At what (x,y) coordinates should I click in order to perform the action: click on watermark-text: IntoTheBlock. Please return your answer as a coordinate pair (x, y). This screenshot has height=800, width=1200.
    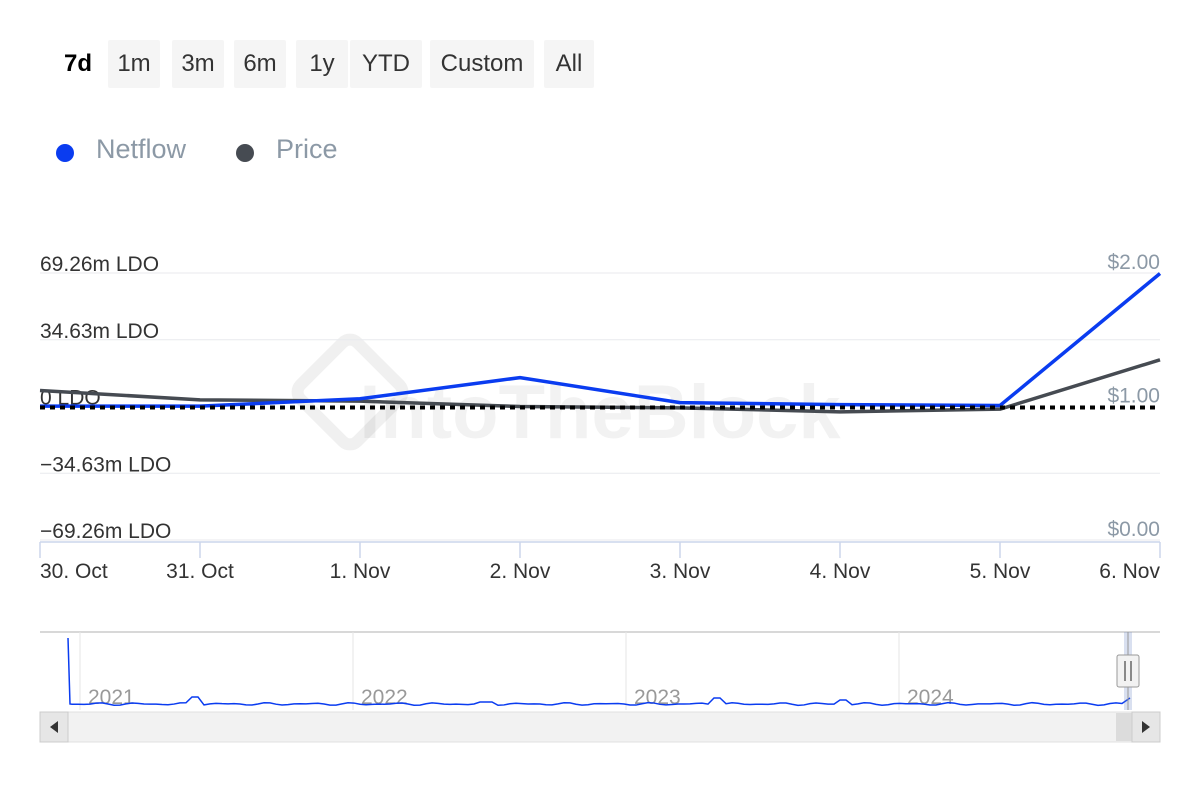
    Looking at the image, I should click on (600, 412).